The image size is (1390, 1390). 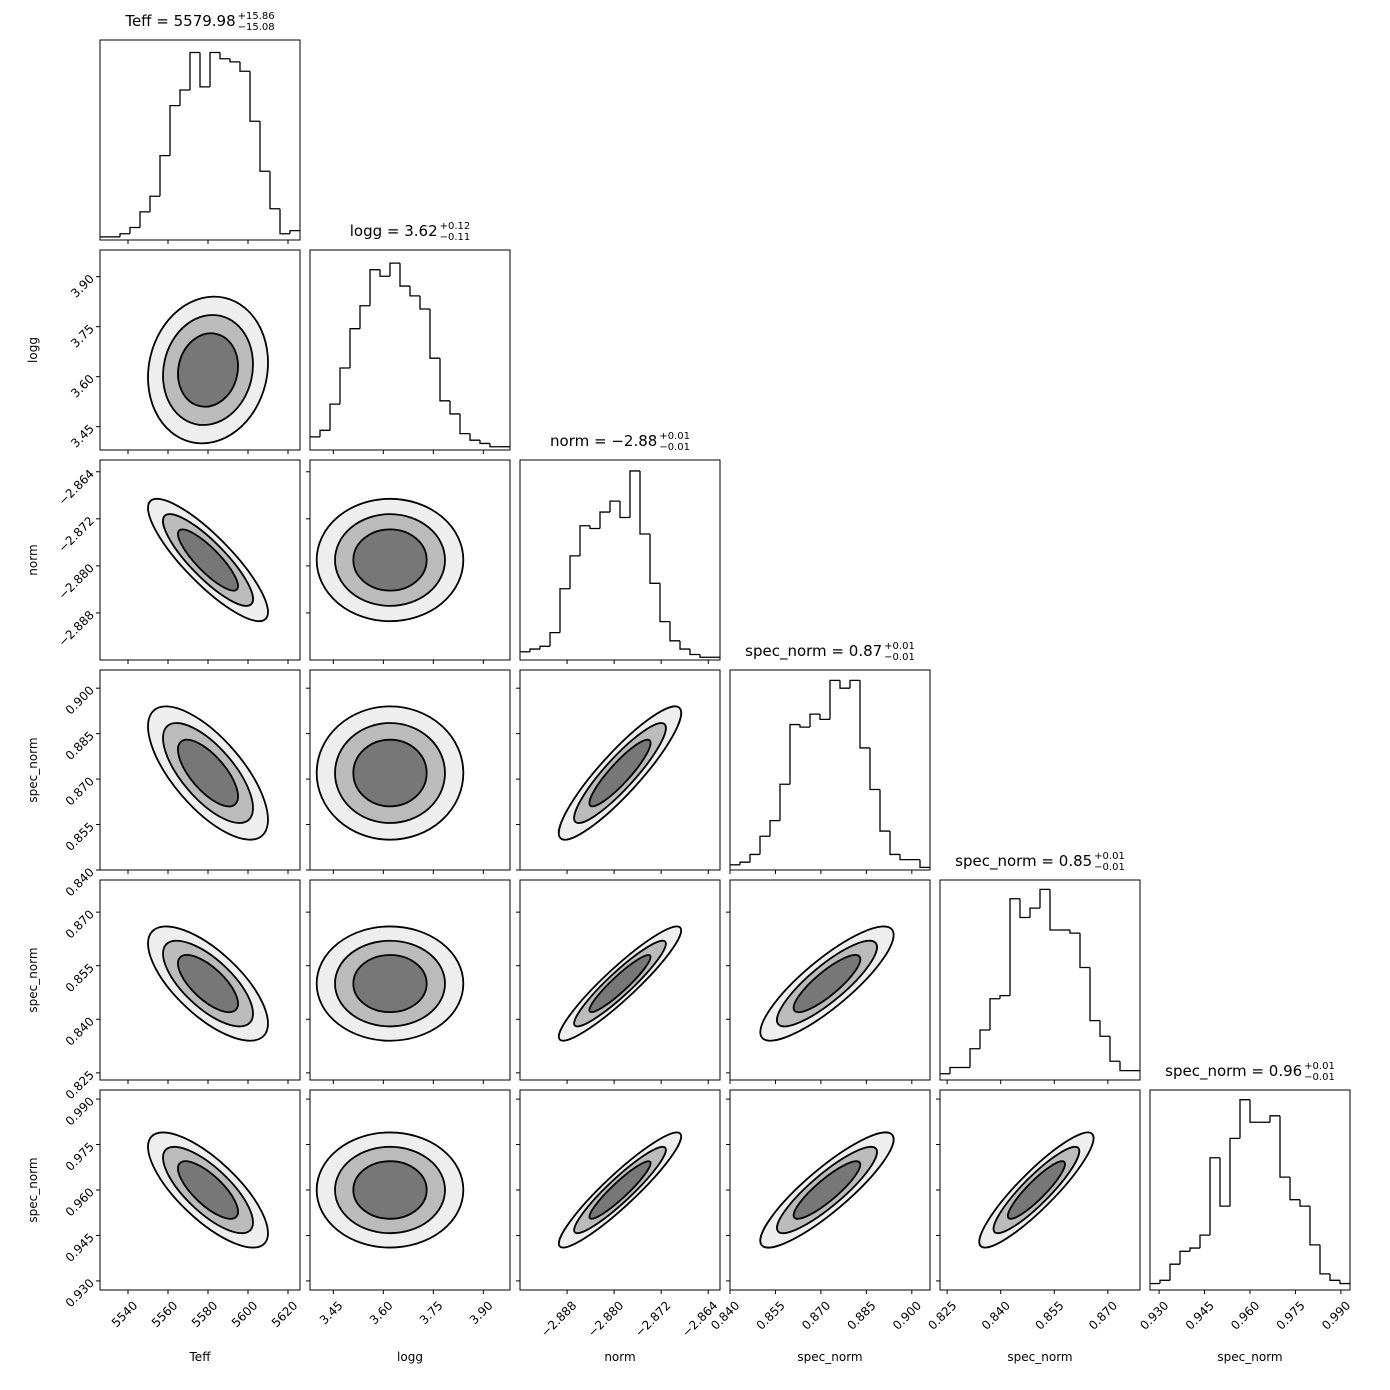 I want to click on x-tick-label: 0.945, so click(x=1200, y=1315).